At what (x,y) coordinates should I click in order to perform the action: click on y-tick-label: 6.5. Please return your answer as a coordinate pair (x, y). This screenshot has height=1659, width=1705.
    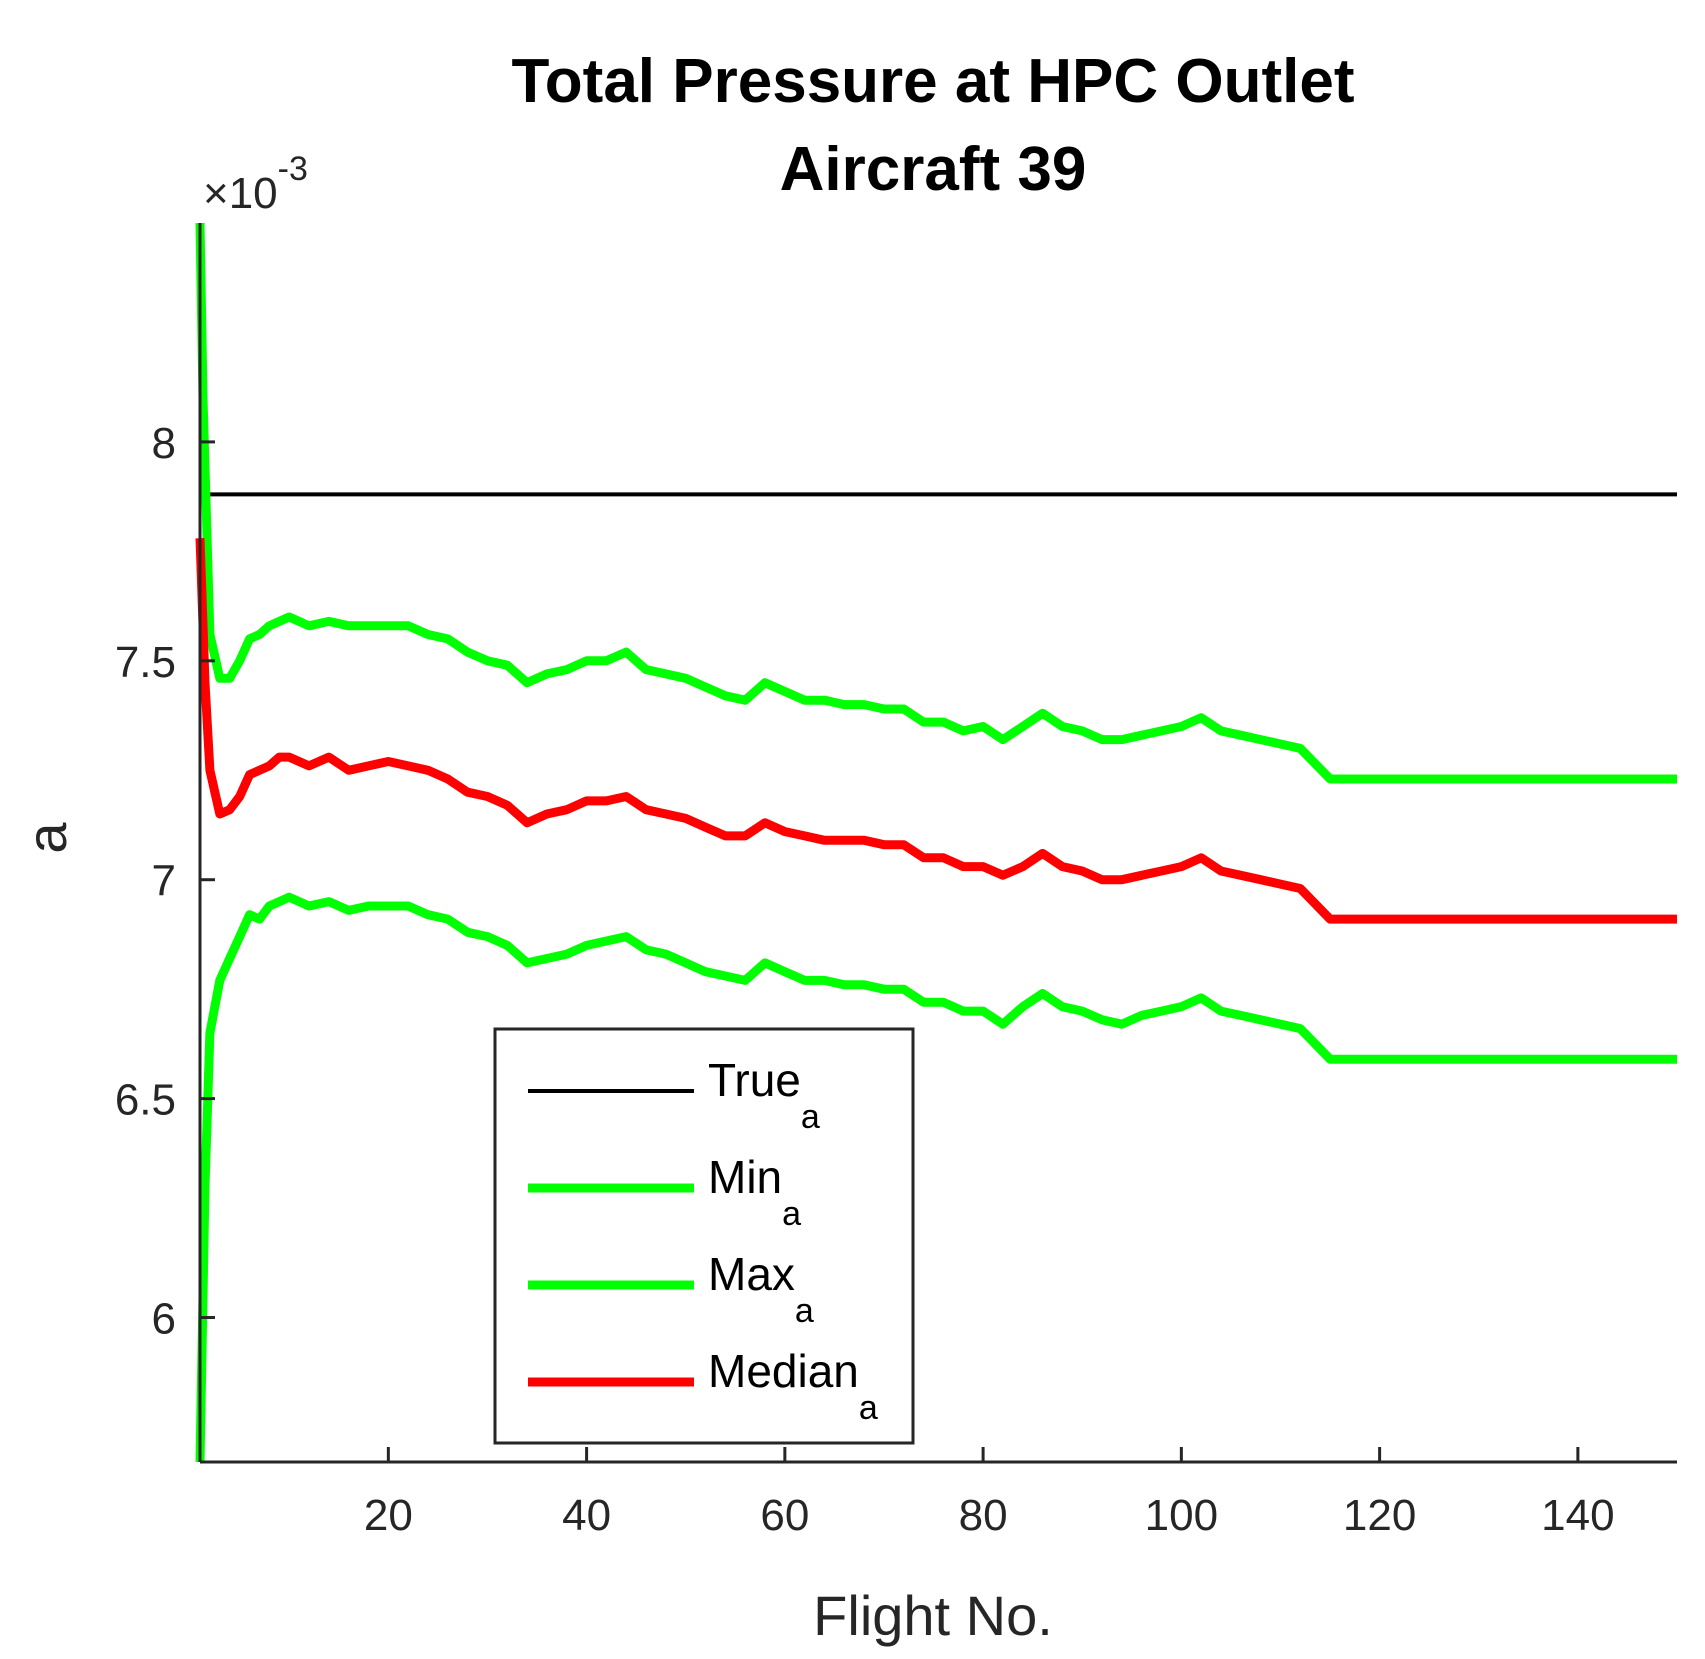
    Looking at the image, I should click on (145, 1100).